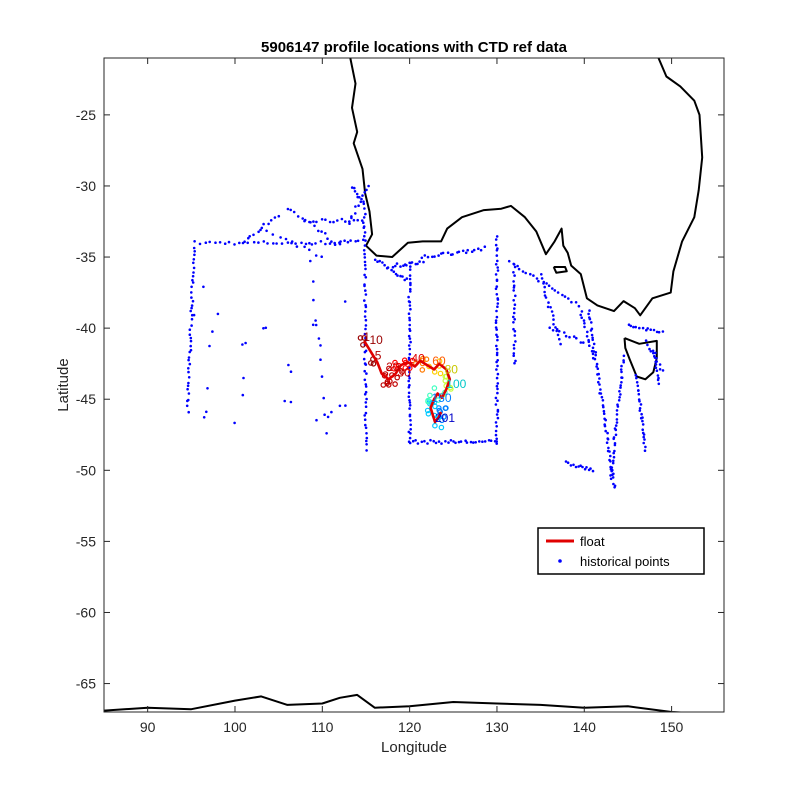 This screenshot has width=800, height=800. Describe the element at coordinates (526, 187) in the screenshot. I see `coastline-segment` at that location.